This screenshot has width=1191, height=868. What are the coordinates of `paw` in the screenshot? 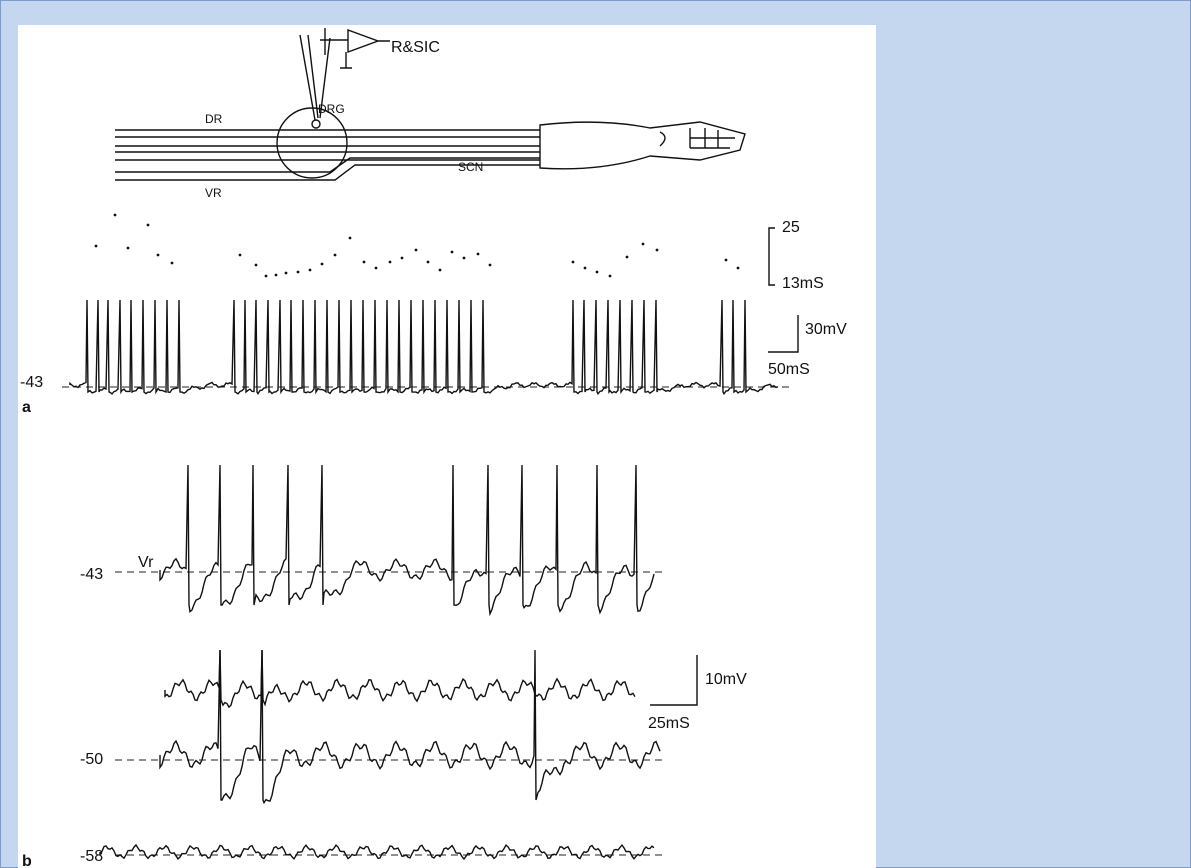 It's located at (642, 145).